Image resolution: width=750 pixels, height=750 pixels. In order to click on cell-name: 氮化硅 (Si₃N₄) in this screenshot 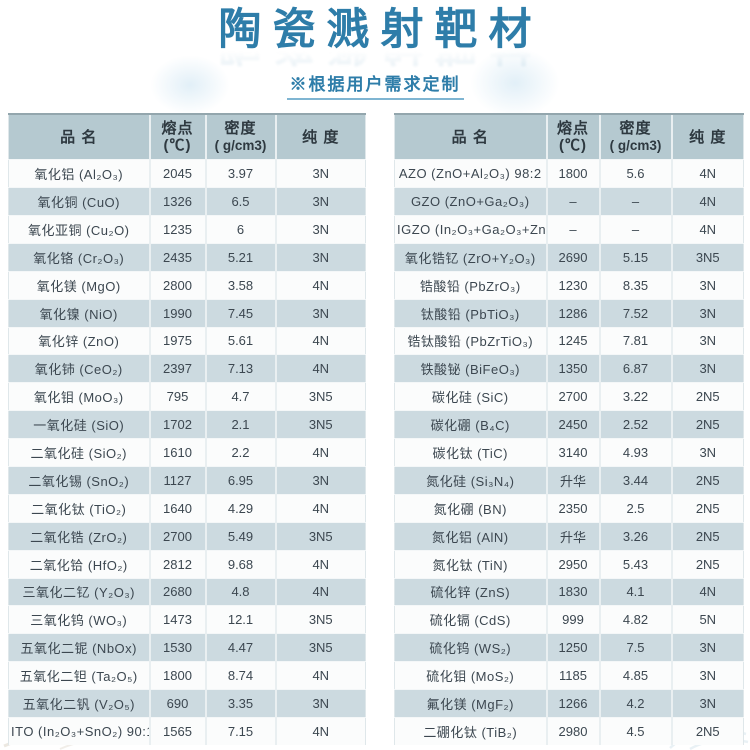, I will do `click(470, 480)`.